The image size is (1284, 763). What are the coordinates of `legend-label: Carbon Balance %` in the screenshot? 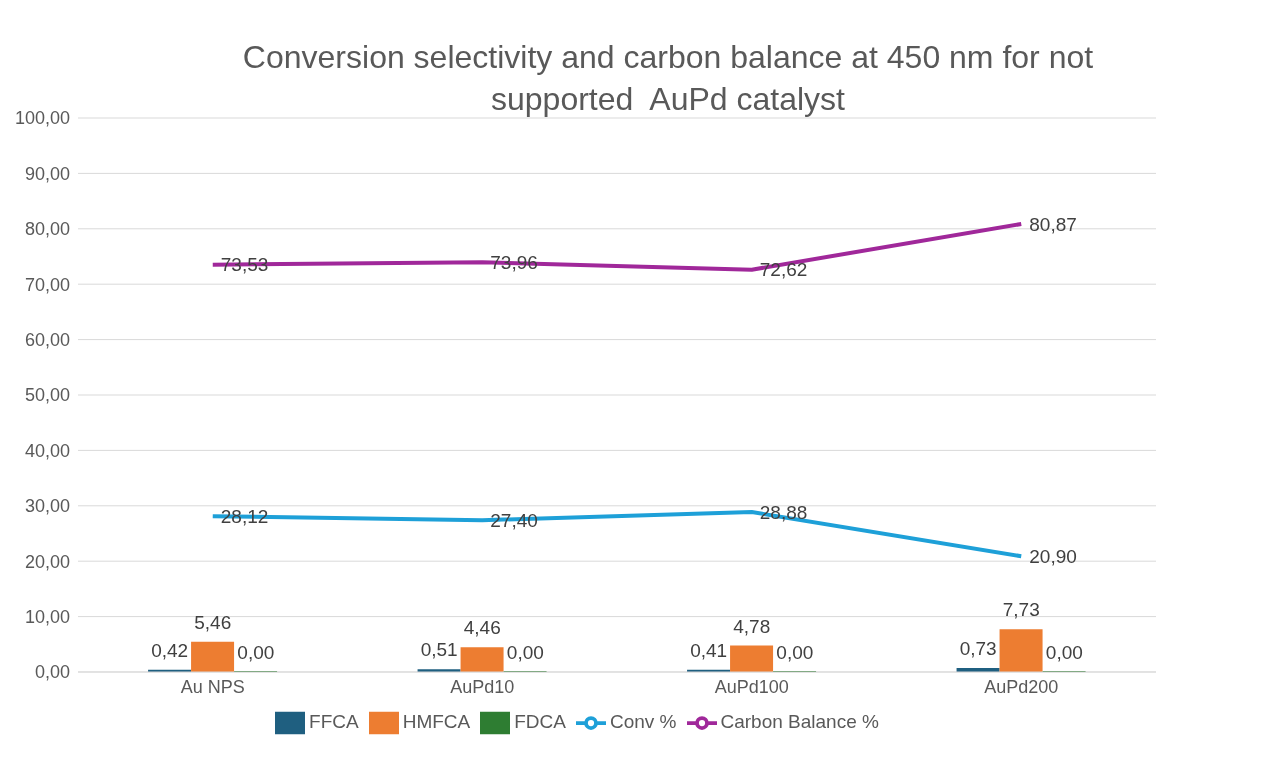 It's located at (799, 722).